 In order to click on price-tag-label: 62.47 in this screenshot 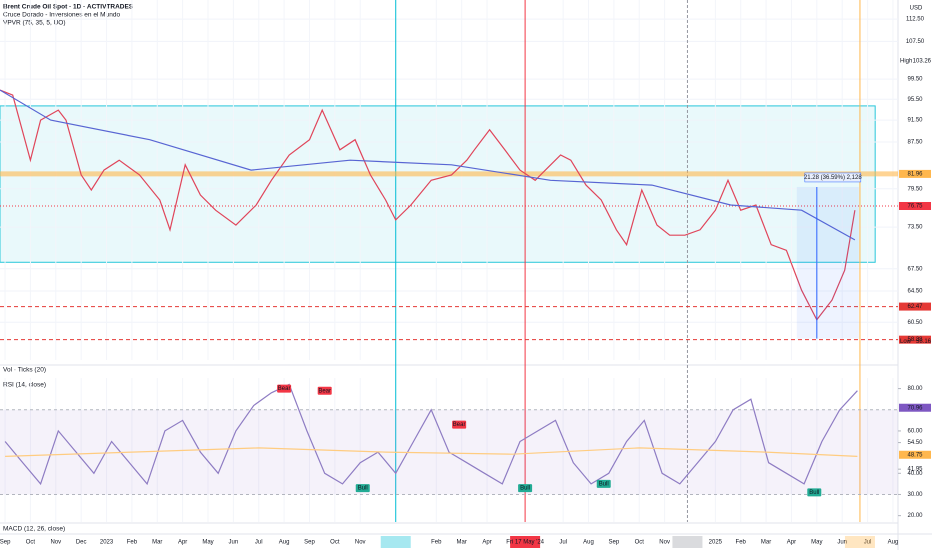, I will do `click(915, 307)`.